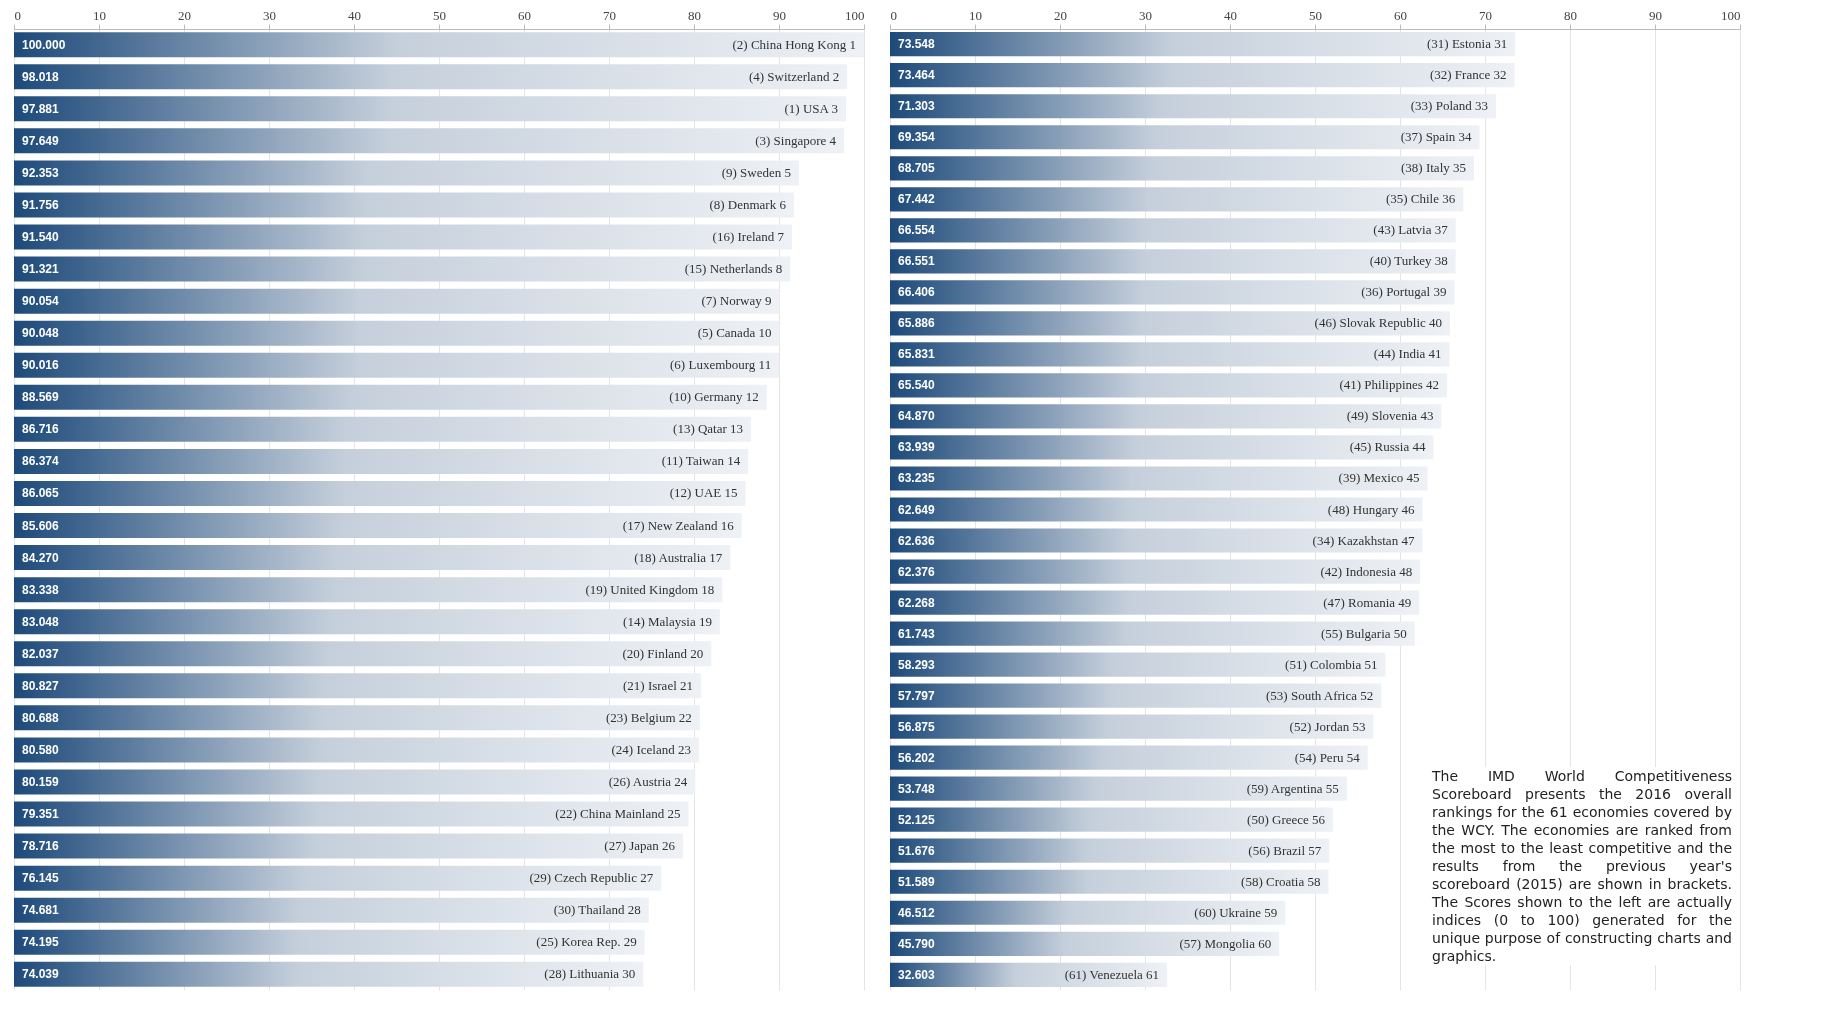 This screenshot has width=1827, height=1018. I want to click on data-label: 66.406, so click(917, 292).